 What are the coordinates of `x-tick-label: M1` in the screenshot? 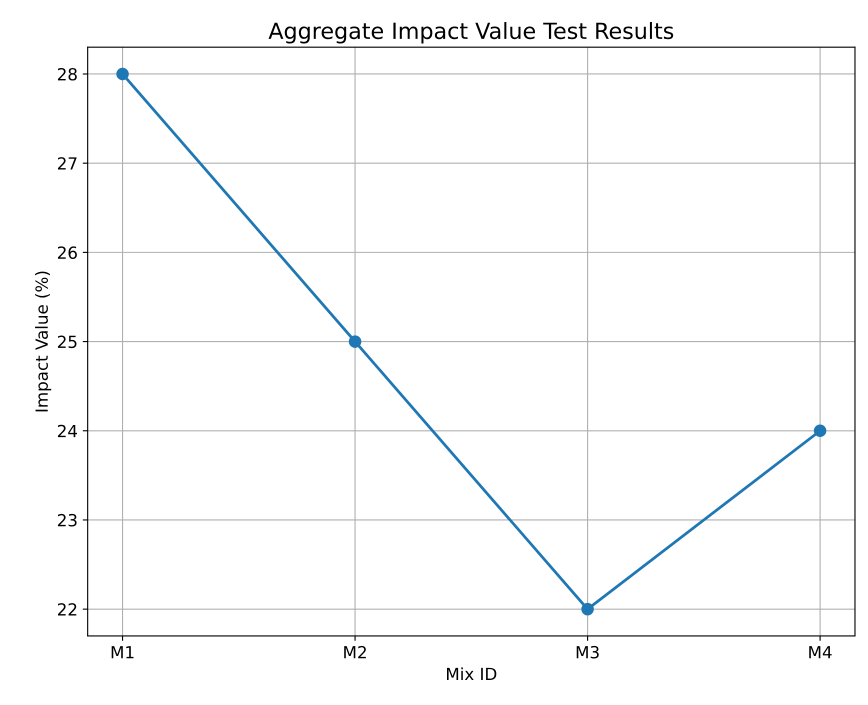 It's located at (123, 652).